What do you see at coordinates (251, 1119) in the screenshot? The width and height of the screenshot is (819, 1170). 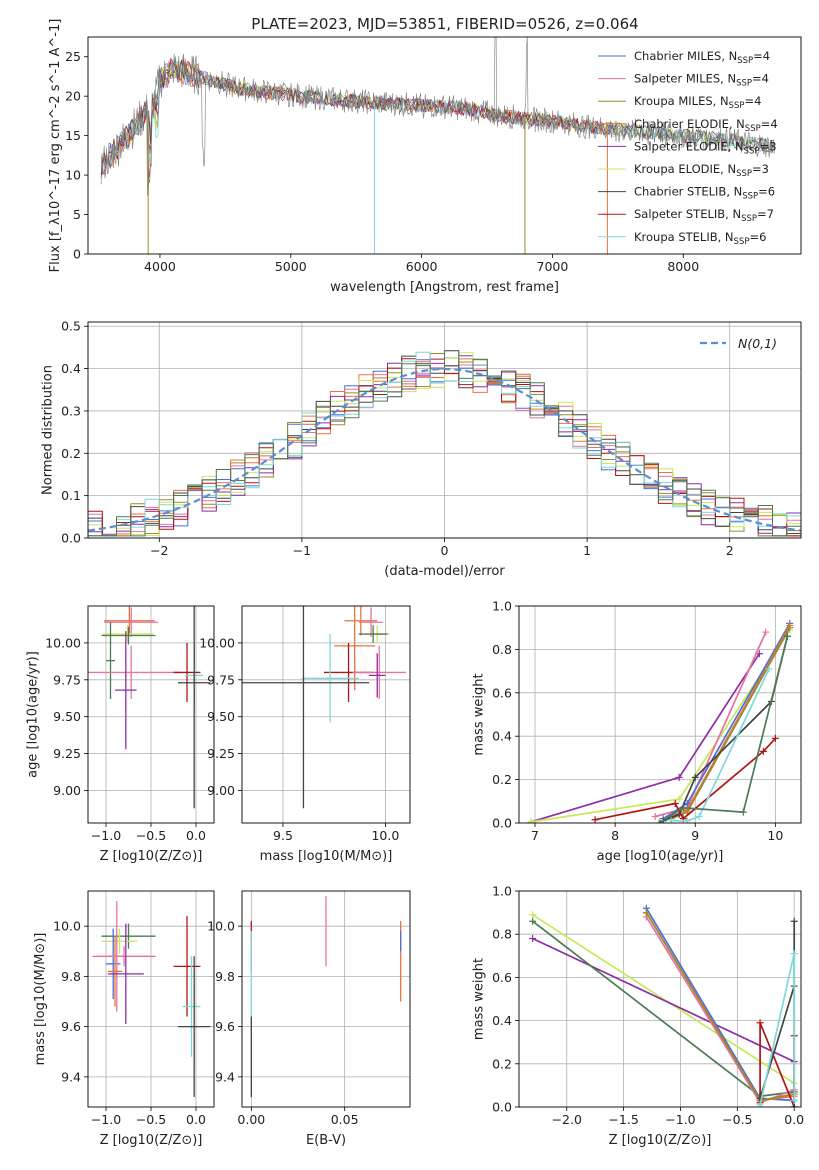 I see `x-tick-label: 0.00` at bounding box center [251, 1119].